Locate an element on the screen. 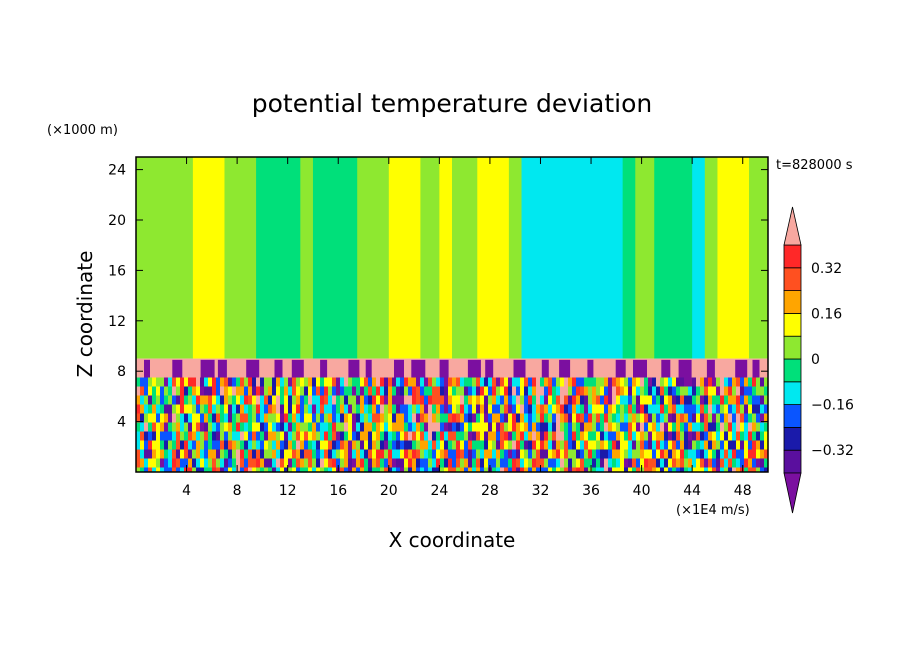  x-tick-label: 44 is located at coordinates (692, 491).